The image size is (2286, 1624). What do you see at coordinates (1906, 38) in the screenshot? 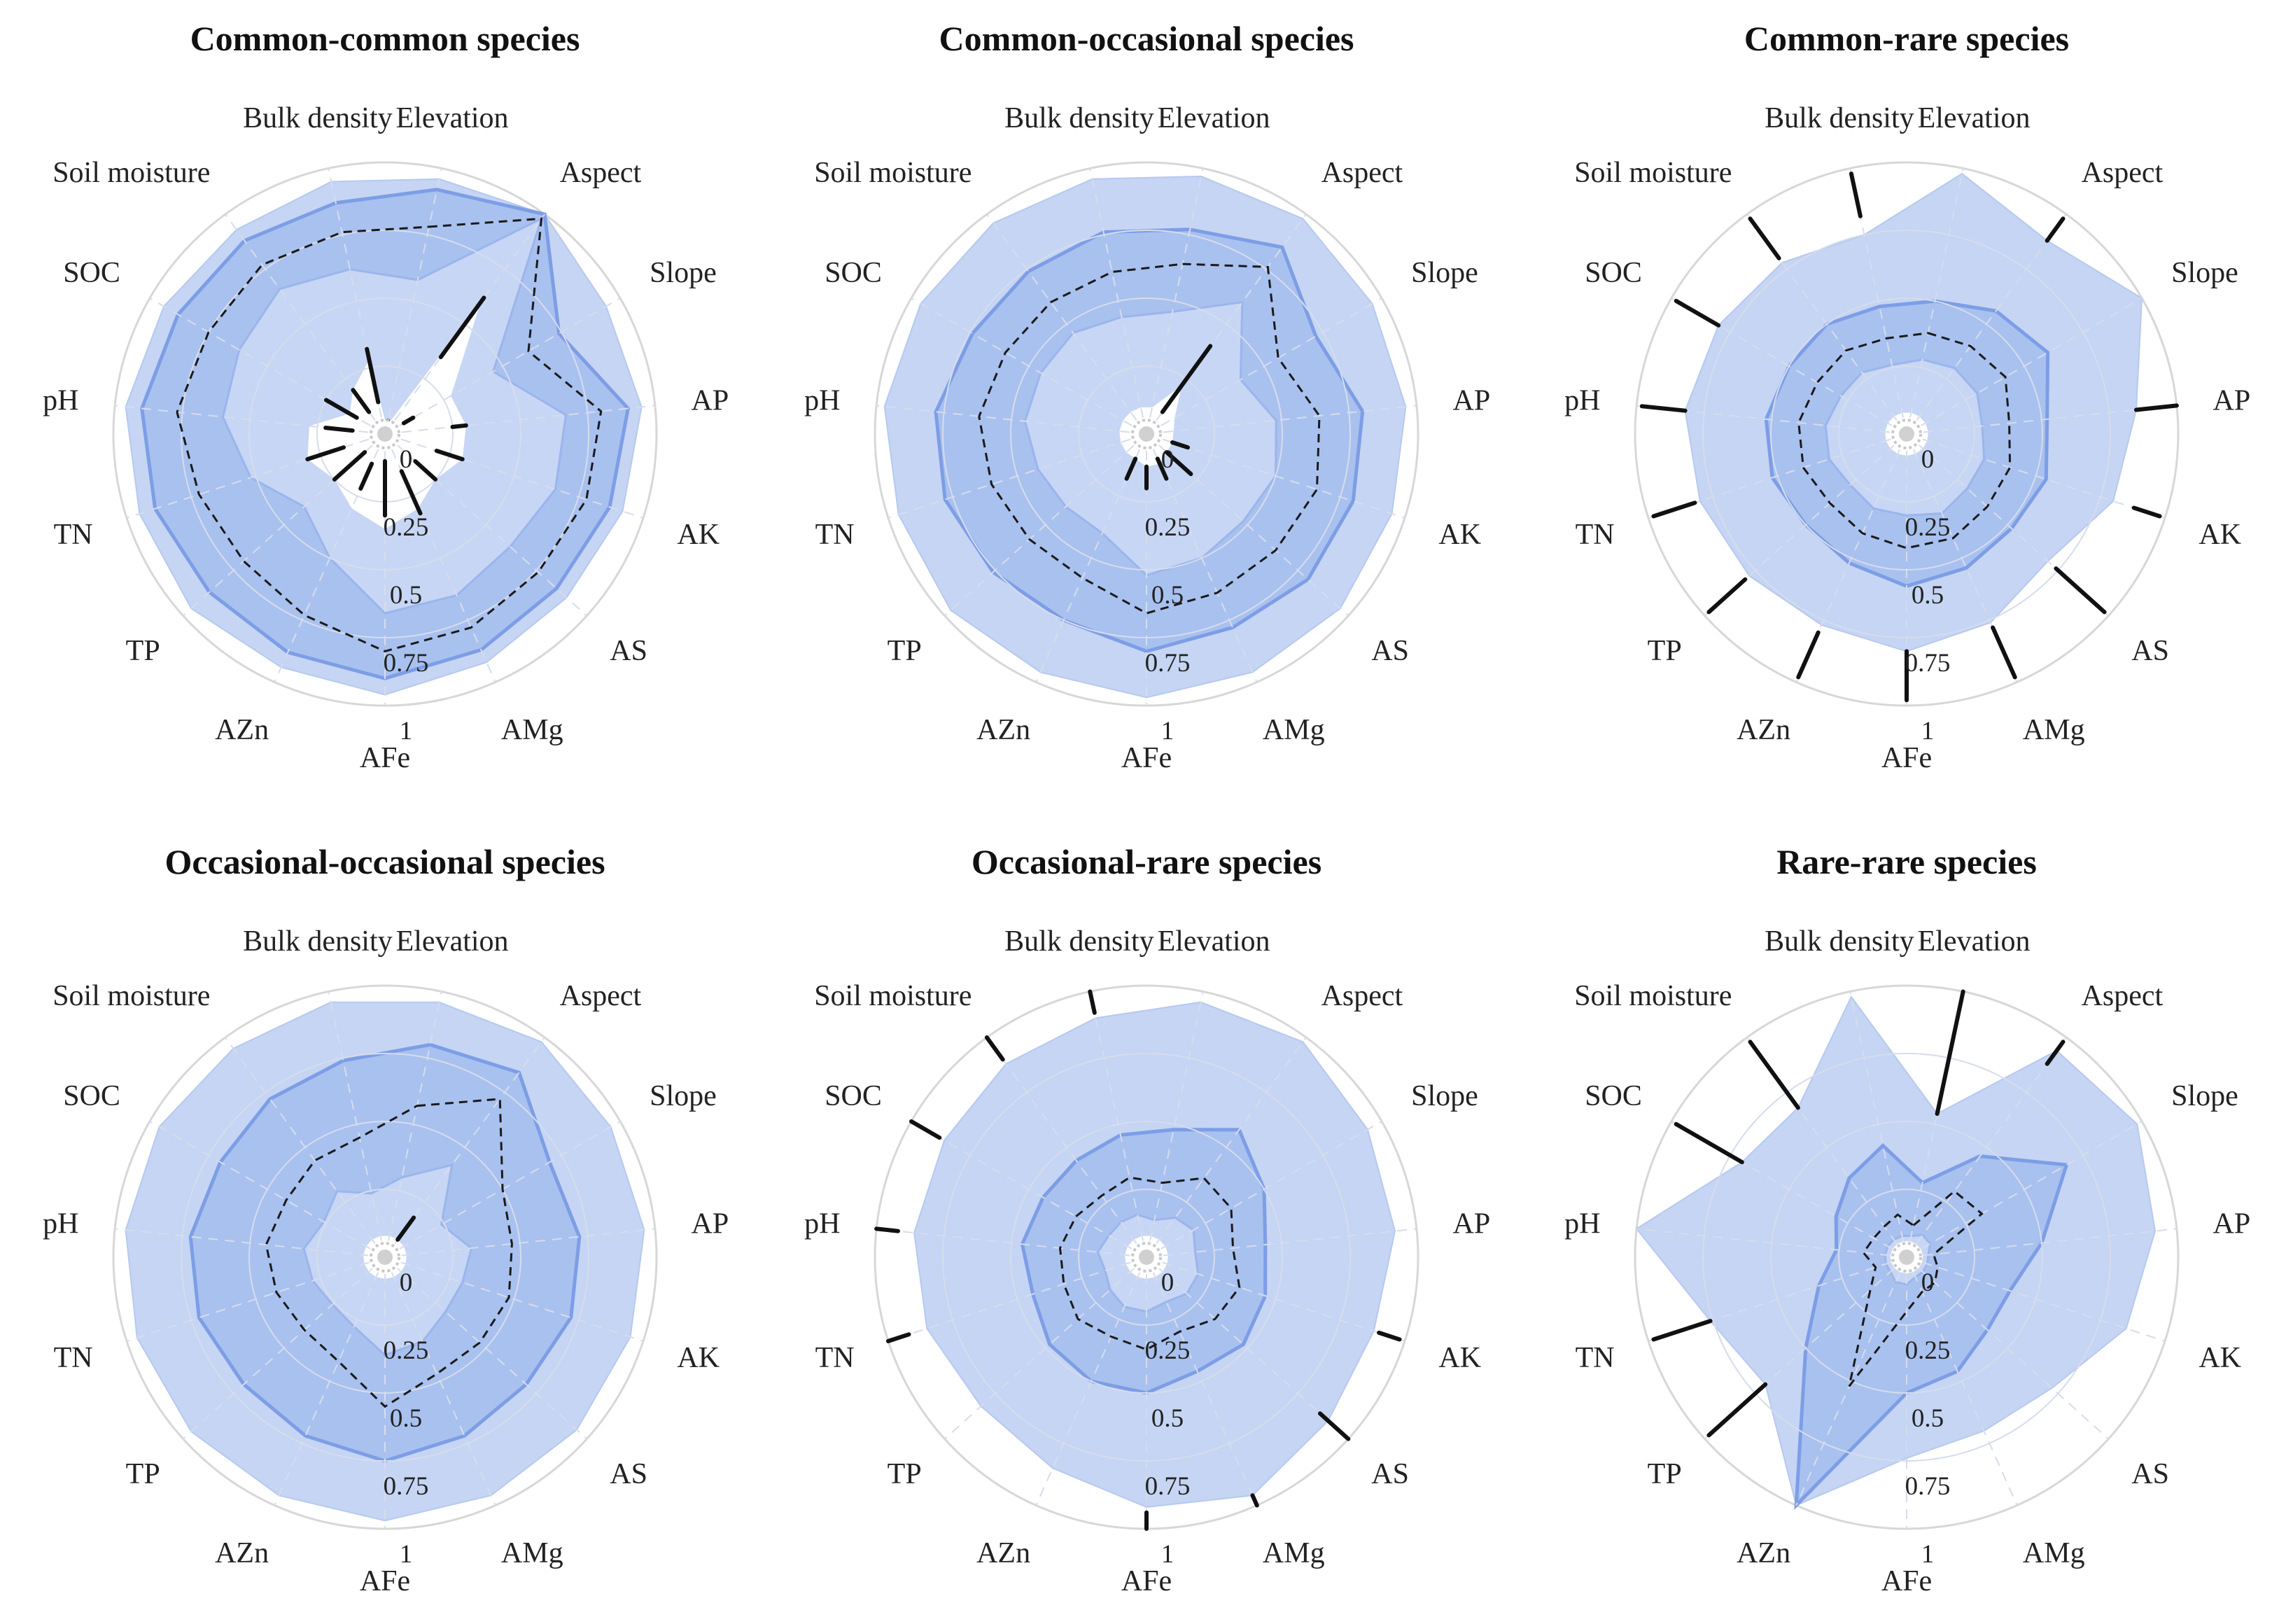
I see `panel-title: Common-rare species` at bounding box center [1906, 38].